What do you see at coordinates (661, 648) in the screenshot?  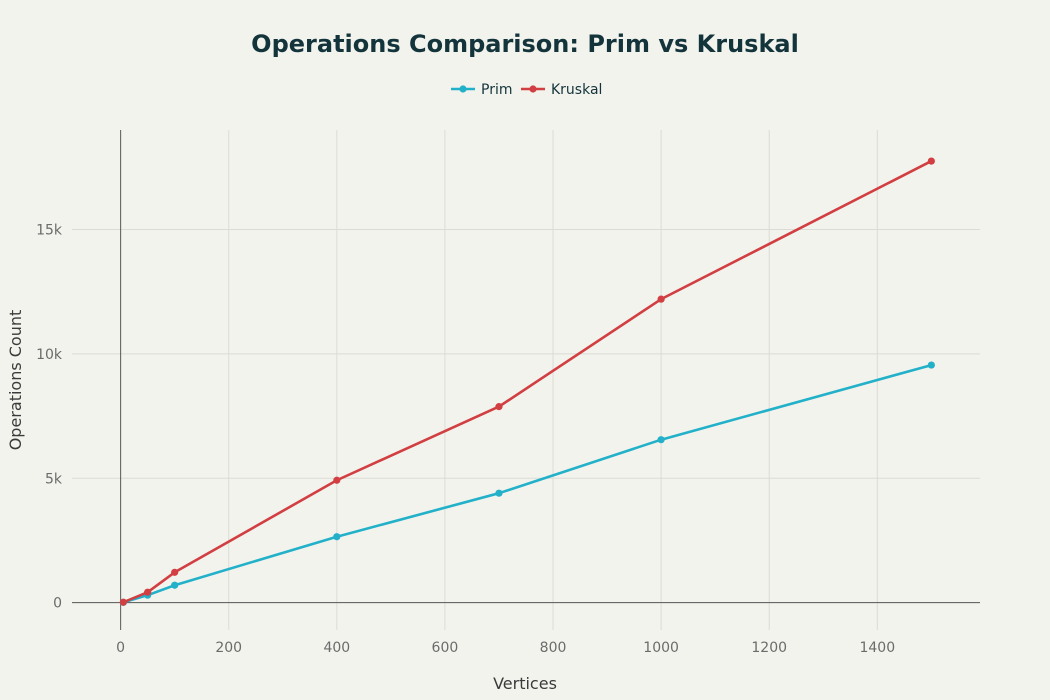 I see `x-tick-label: 1000` at bounding box center [661, 648].